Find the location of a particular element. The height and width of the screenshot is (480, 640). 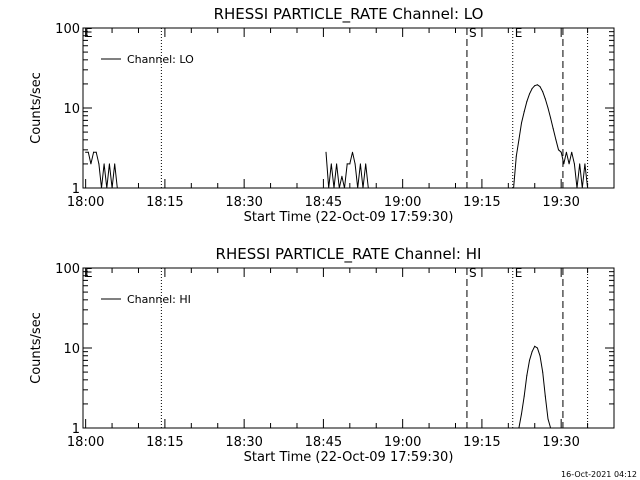

footer-timestamp: 16-Oct-2021 04:12 is located at coordinates (599, 474).